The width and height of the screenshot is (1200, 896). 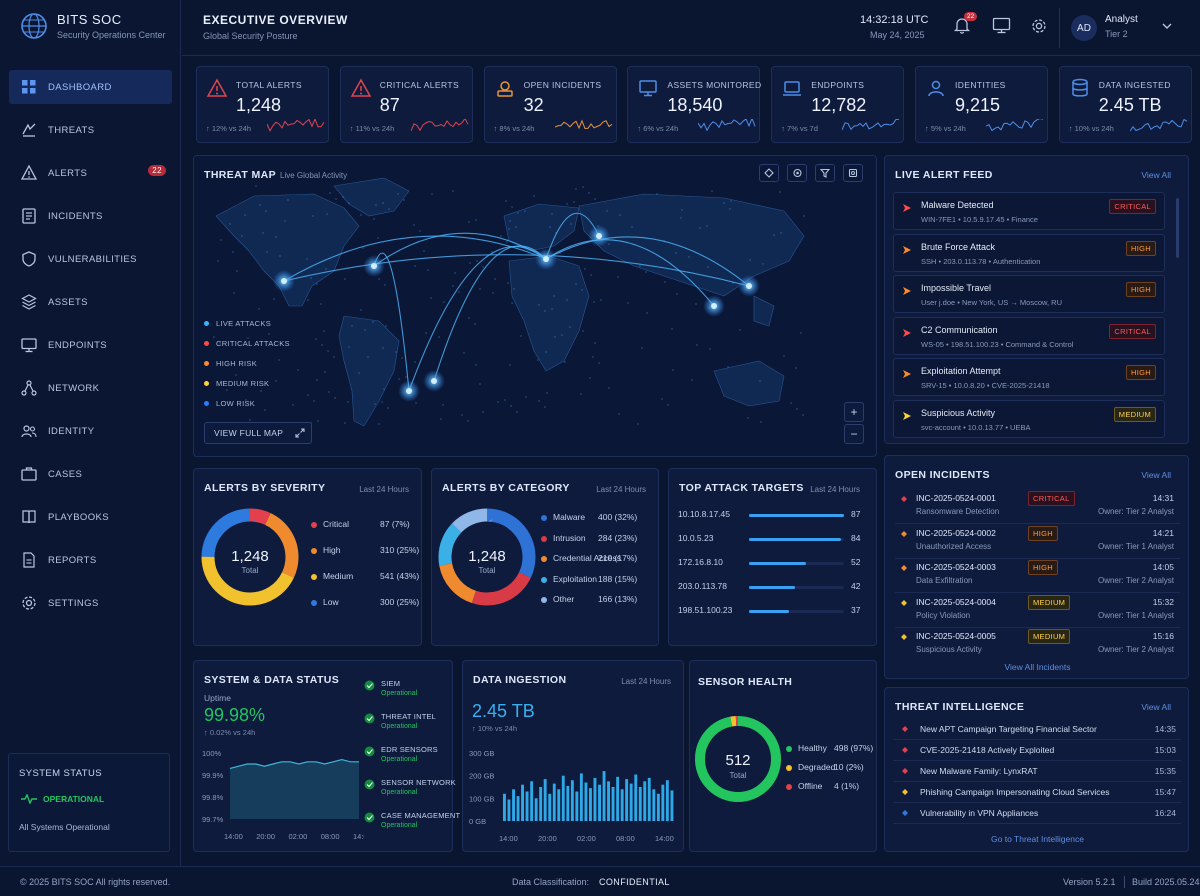 What do you see at coordinates (1156, 707) in the screenshot?
I see `intel-view-all: View All` at bounding box center [1156, 707].